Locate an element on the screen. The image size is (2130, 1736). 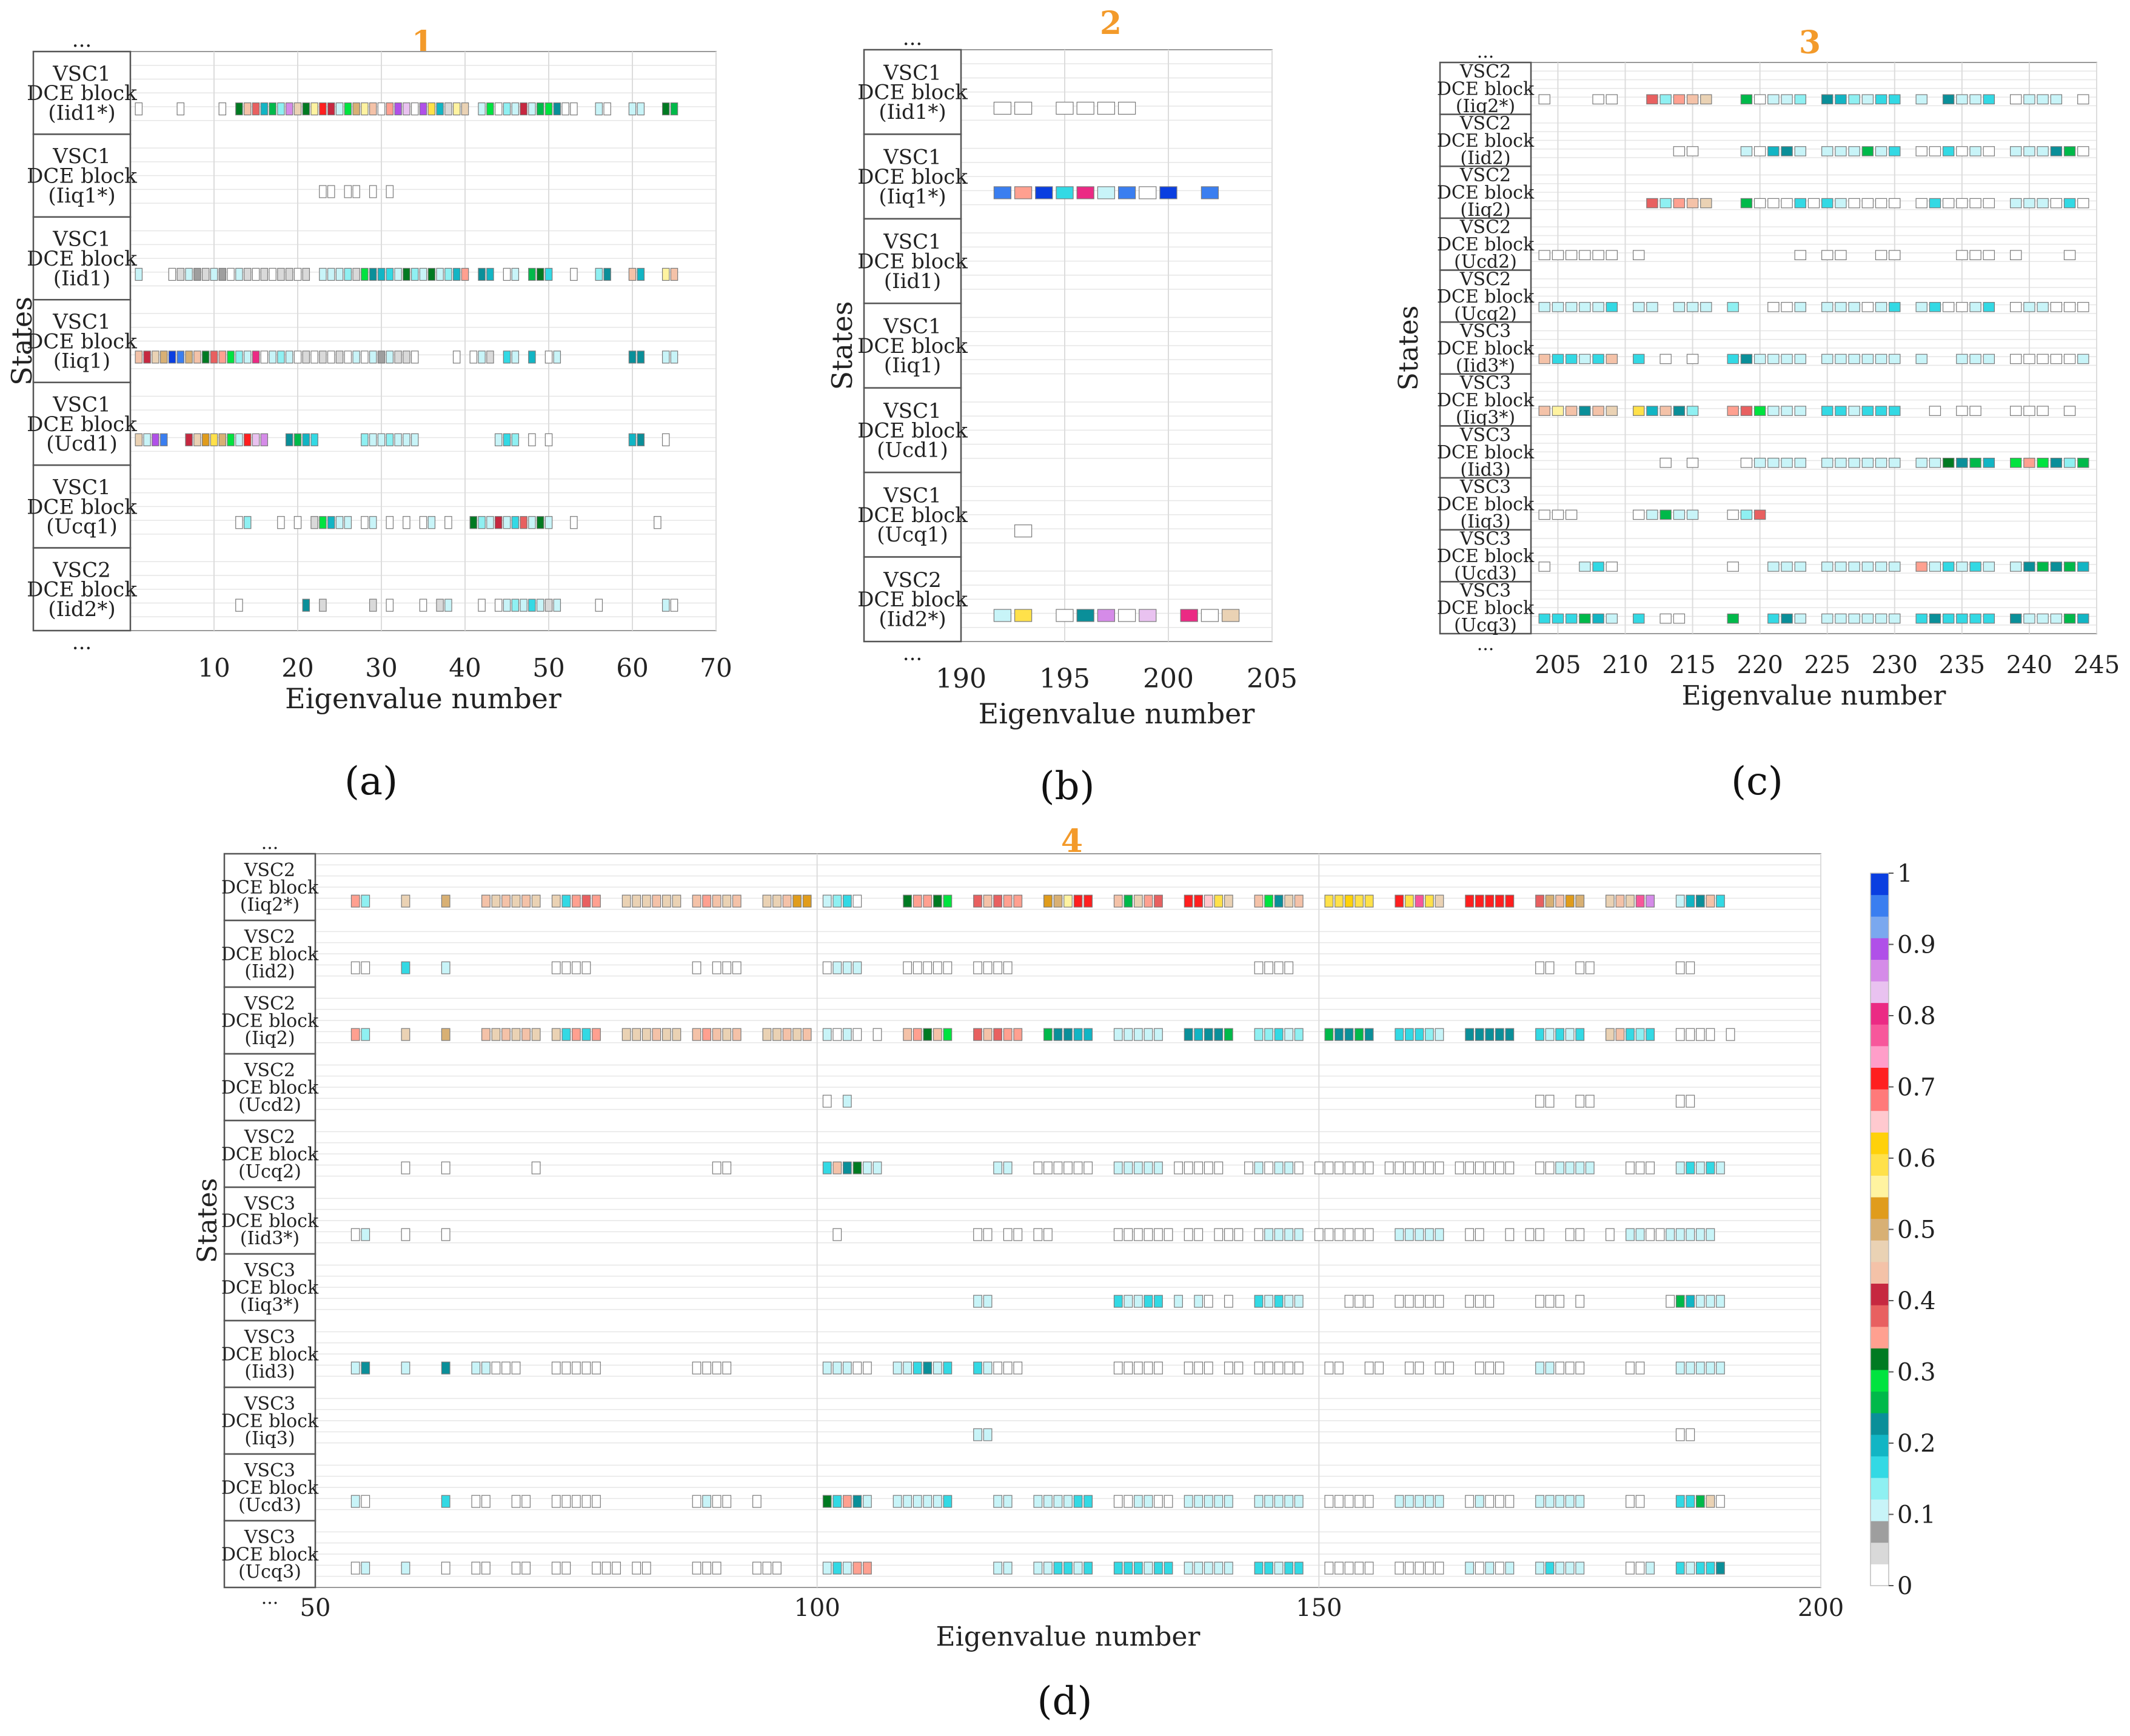
state-label: (Iiq1*) is located at coordinates (912, 196).